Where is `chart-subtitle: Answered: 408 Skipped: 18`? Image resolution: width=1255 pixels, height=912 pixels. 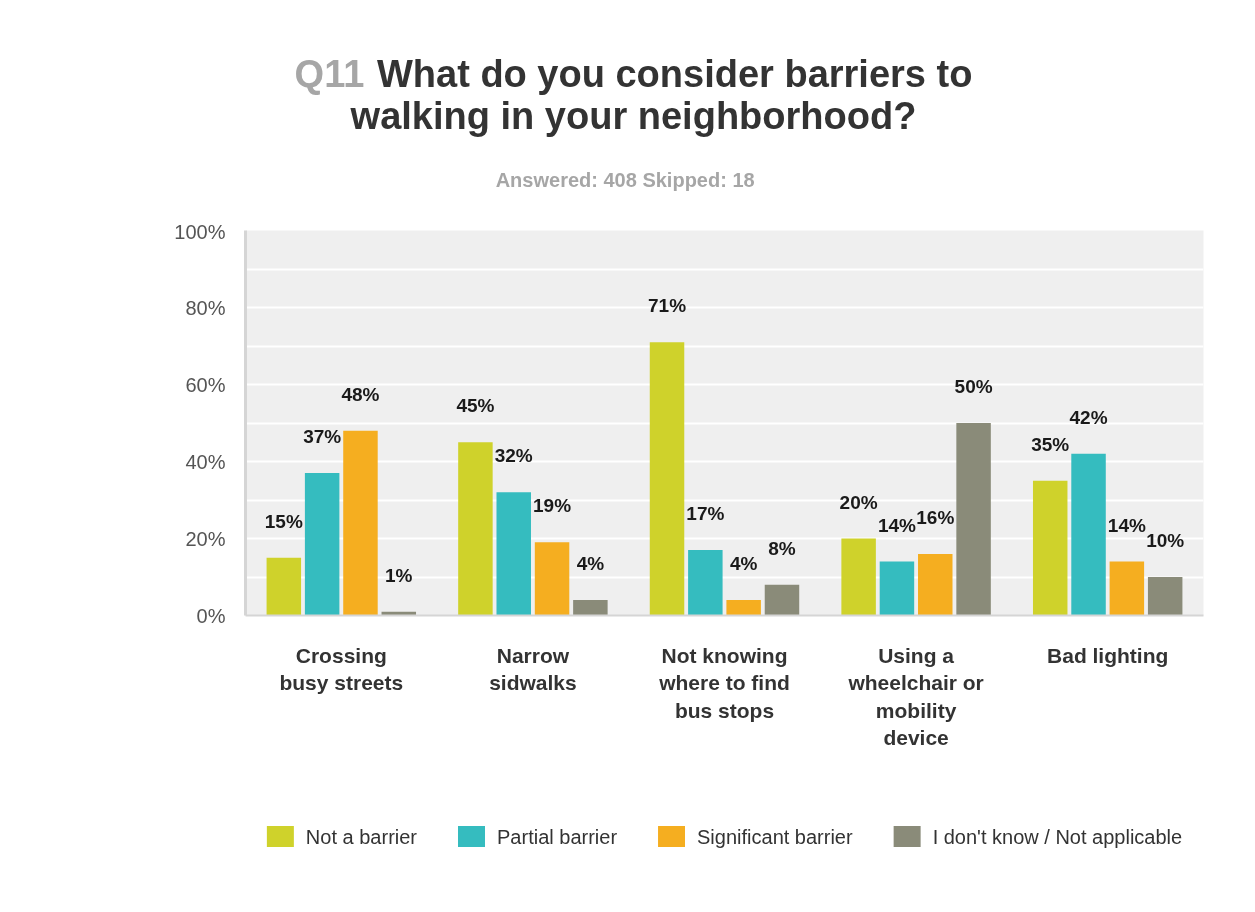
chart-subtitle: Answered: 408 Skipped: 18 is located at coordinates (625, 179).